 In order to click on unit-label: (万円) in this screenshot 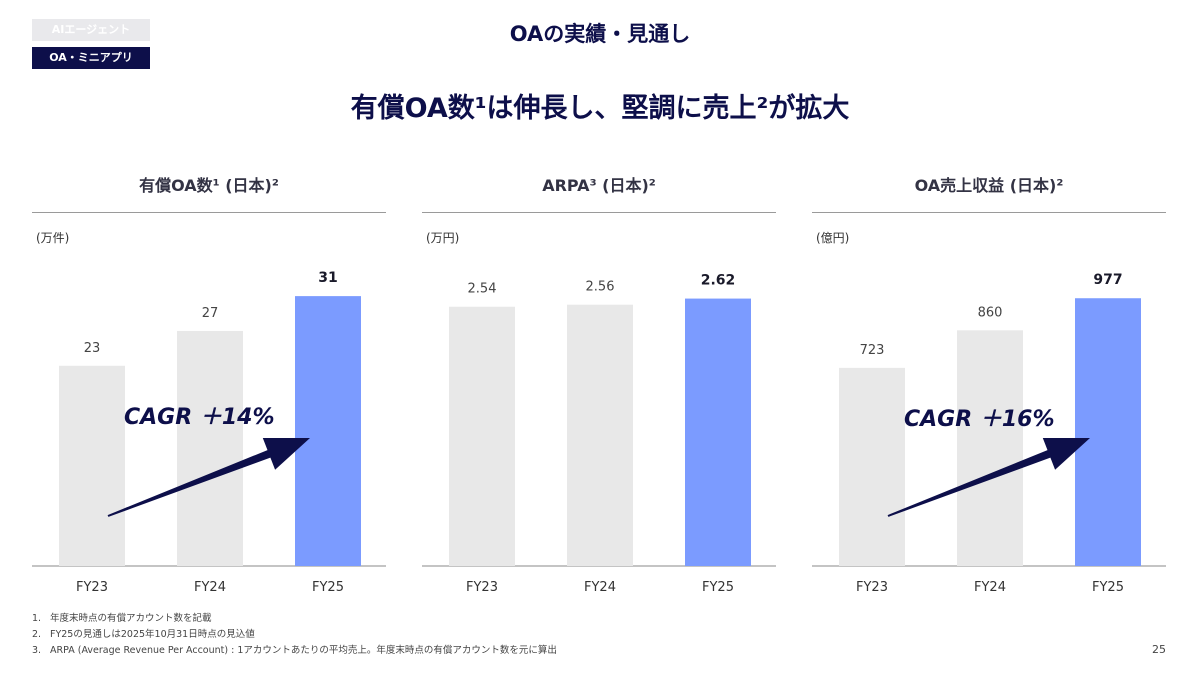, I will do `click(443, 238)`.